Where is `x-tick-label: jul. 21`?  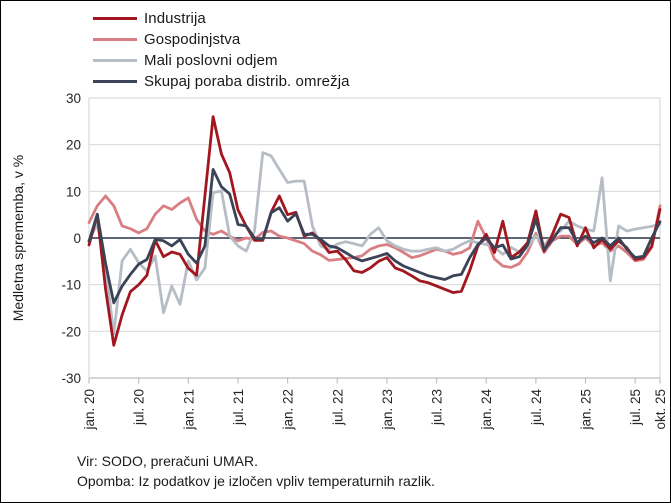
x-tick-label: jul. 21 is located at coordinates (238, 407).